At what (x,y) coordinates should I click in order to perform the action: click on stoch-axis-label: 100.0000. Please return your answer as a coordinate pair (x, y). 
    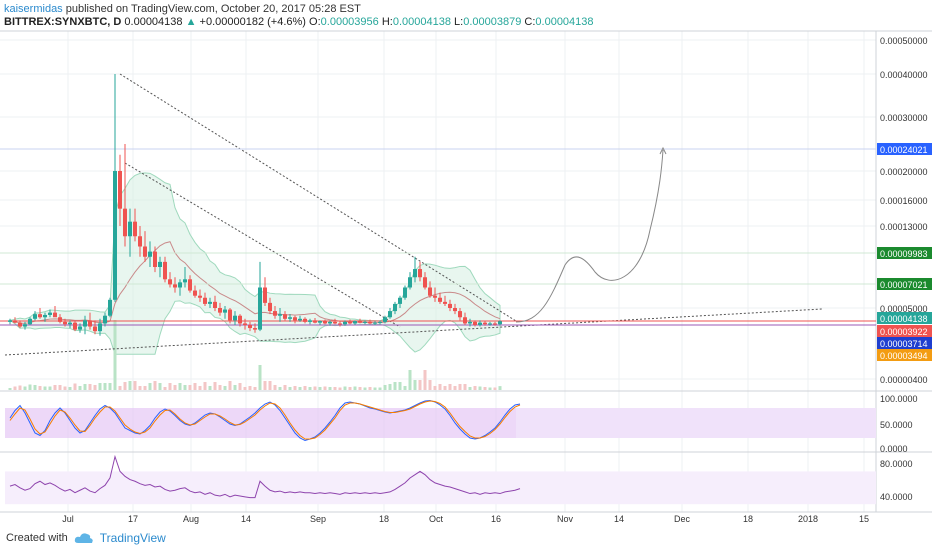
    Looking at the image, I should click on (899, 399).